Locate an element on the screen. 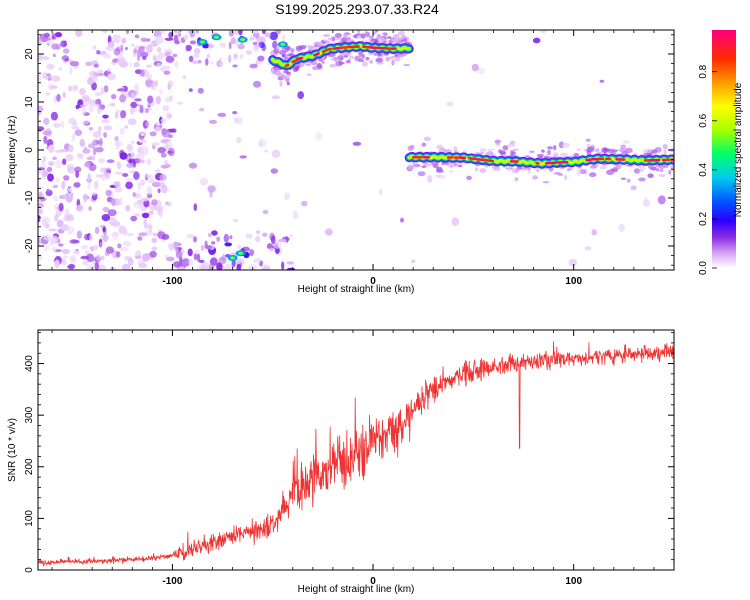  bright-blob-core is located at coordinates (241, 253).